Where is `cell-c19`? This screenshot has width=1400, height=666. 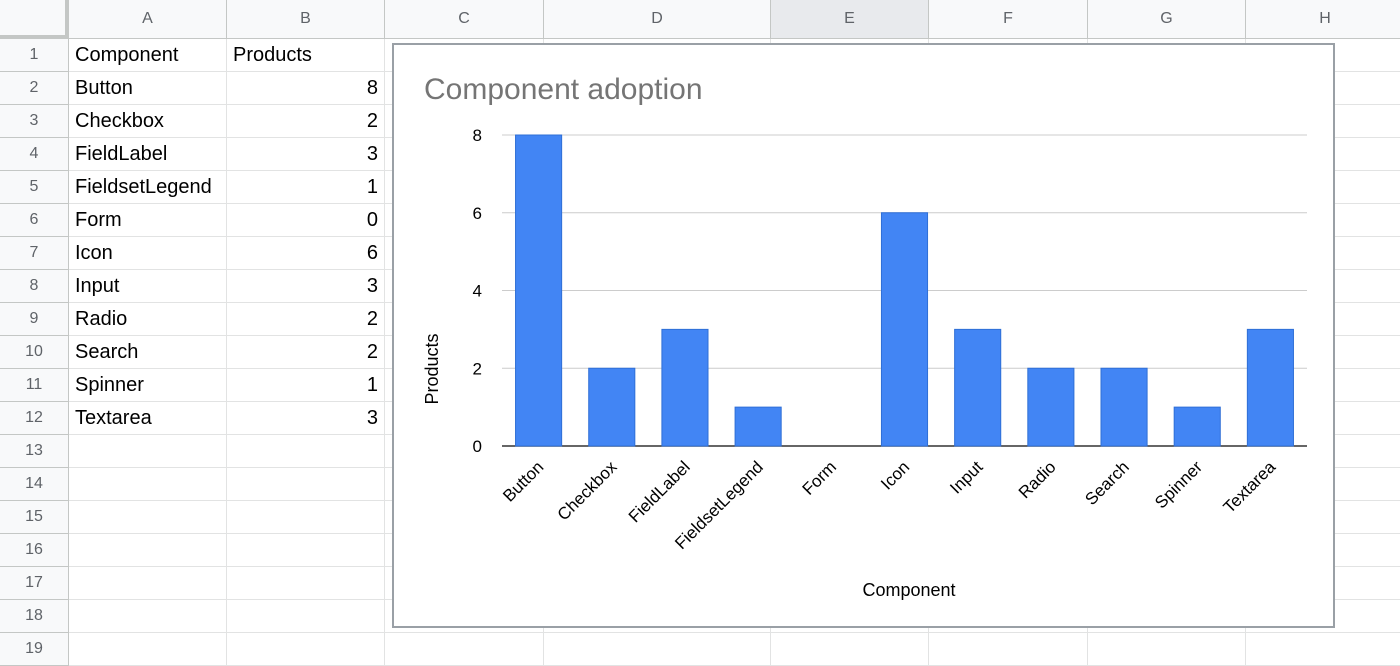 cell-c19 is located at coordinates (464, 649).